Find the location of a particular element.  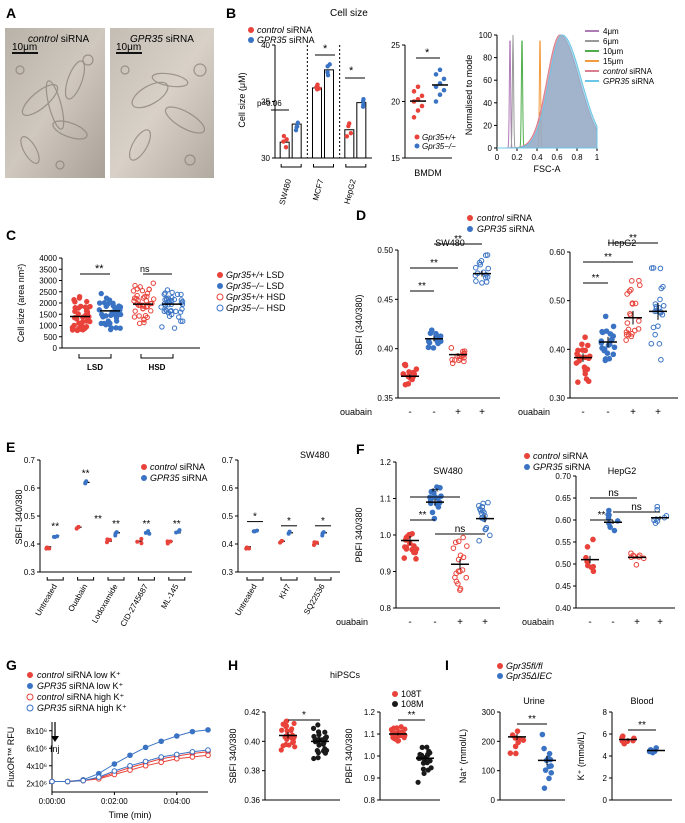

panel-label-c: C is located at coordinates (11, 235).